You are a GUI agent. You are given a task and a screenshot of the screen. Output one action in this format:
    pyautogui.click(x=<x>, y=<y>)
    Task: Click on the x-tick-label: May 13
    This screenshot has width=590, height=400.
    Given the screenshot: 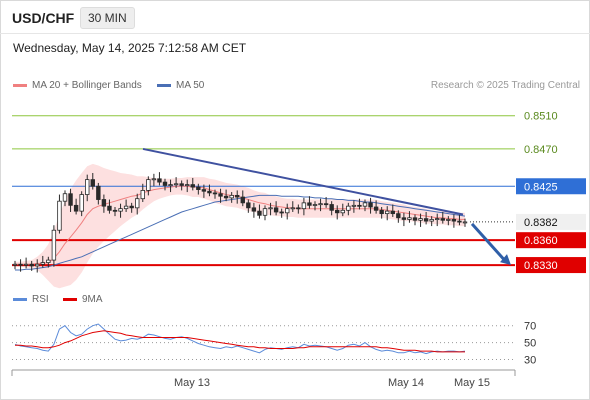 What is the action you would take?
    pyautogui.click(x=192, y=383)
    